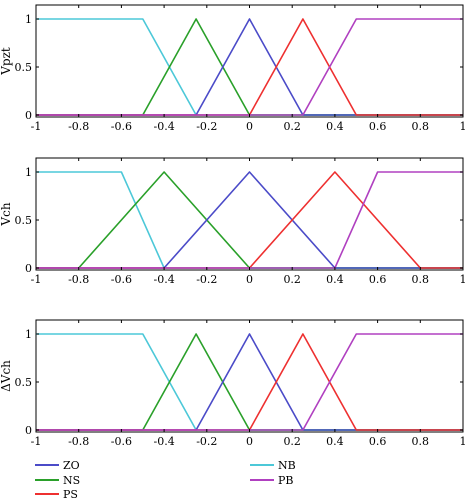  Describe the element at coordinates (273, 465) in the screenshot. I see `legend-item-nb: NB` at that location.